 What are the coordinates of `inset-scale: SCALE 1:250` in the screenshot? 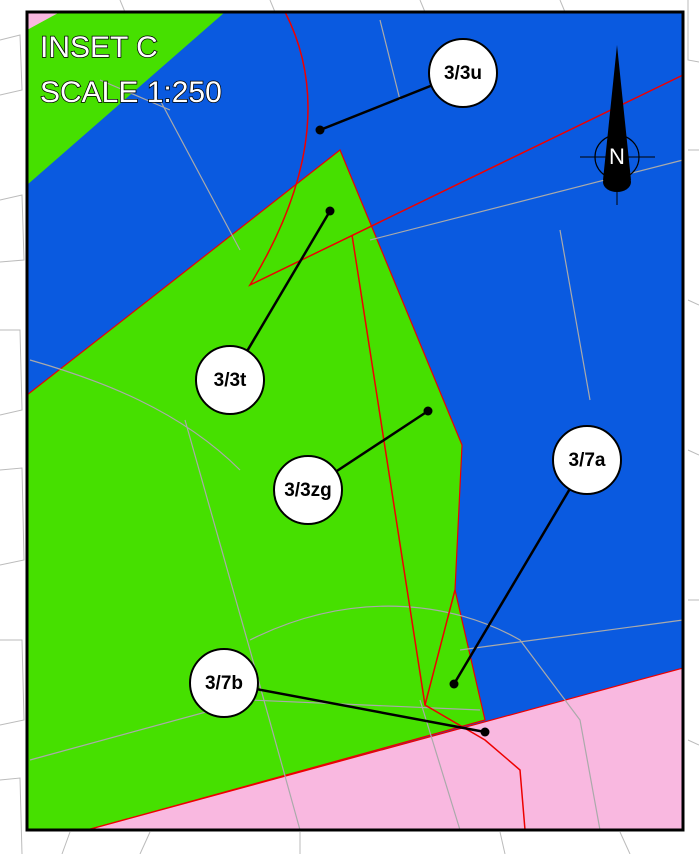 It's located at (131, 92).